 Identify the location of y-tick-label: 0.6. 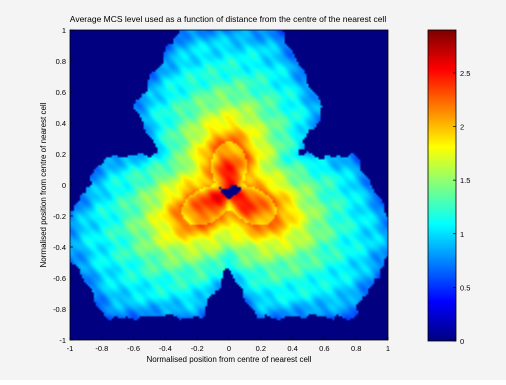
(61, 92).